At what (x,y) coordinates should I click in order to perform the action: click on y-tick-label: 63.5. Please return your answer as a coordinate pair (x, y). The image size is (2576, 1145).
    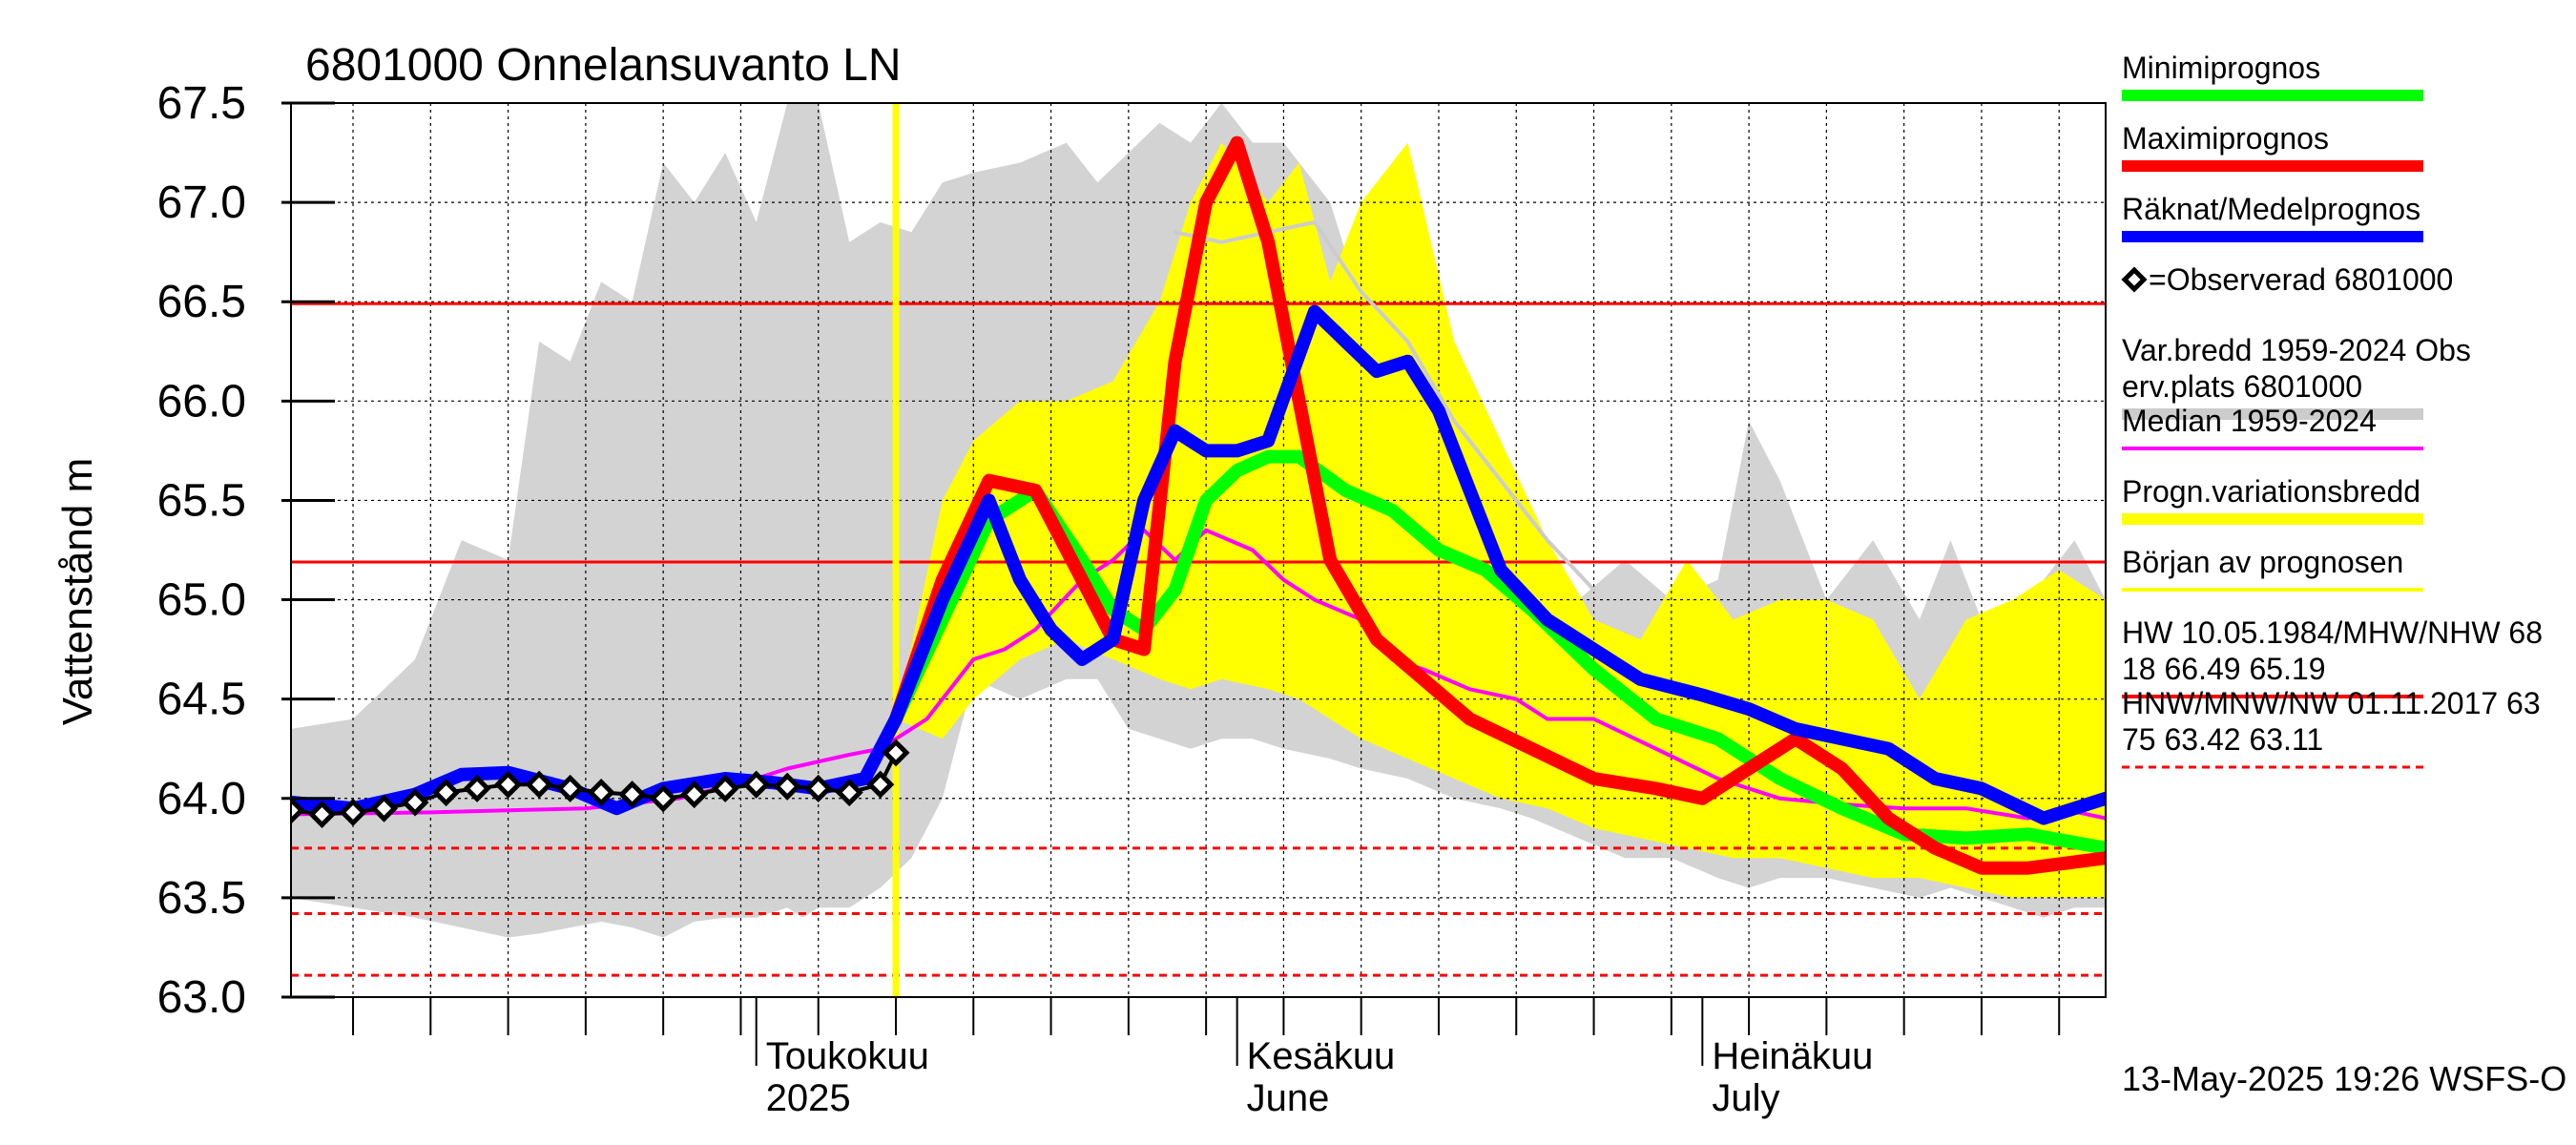
    Looking at the image, I should click on (201, 899).